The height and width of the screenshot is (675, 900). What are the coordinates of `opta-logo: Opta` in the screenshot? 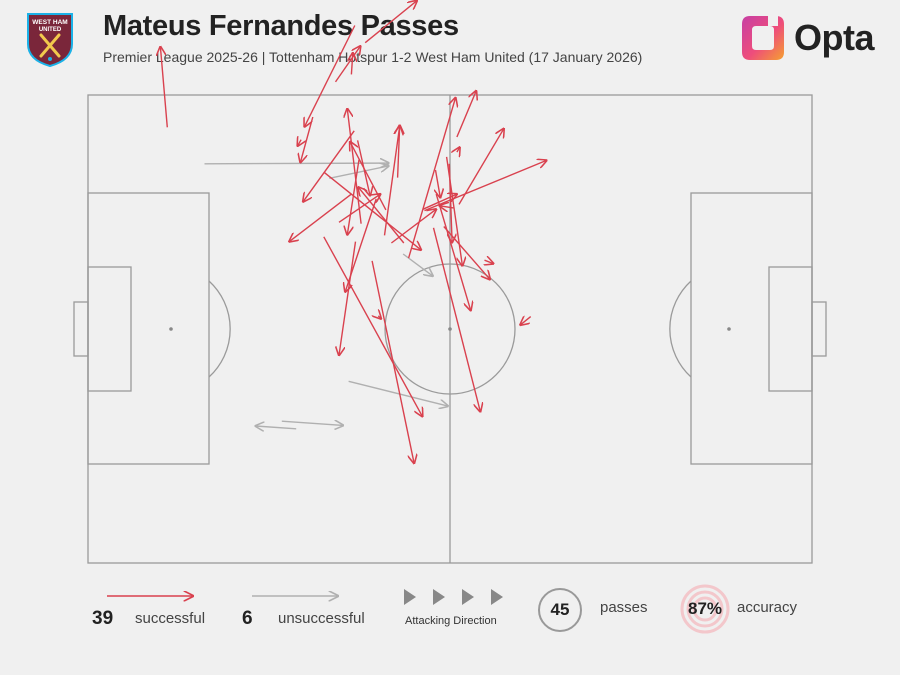 It's located at (807, 38).